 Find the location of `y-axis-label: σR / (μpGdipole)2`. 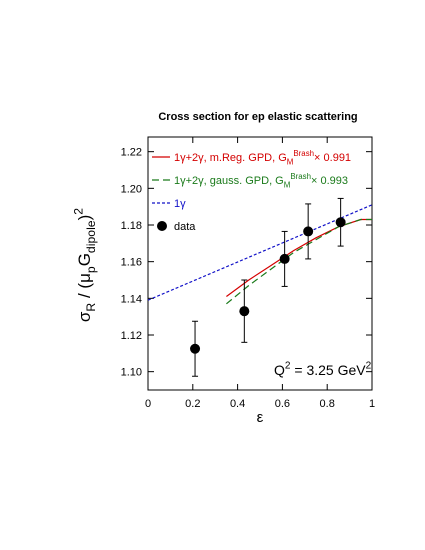

y-axis-label: σR / (μpGdipole)2 is located at coordinates (84, 265).